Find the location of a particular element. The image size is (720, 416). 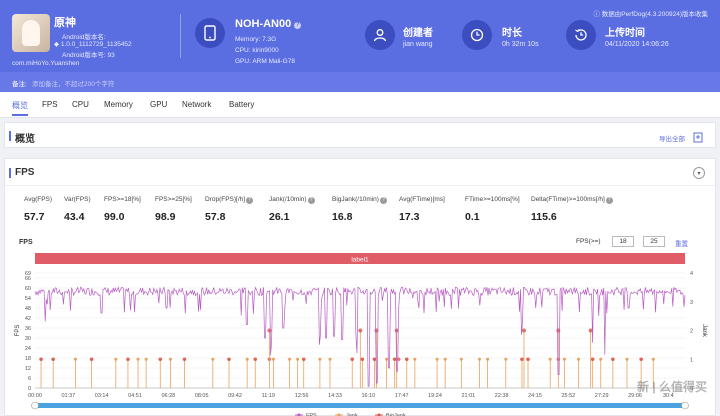

label-band is located at coordinates (360, 258).